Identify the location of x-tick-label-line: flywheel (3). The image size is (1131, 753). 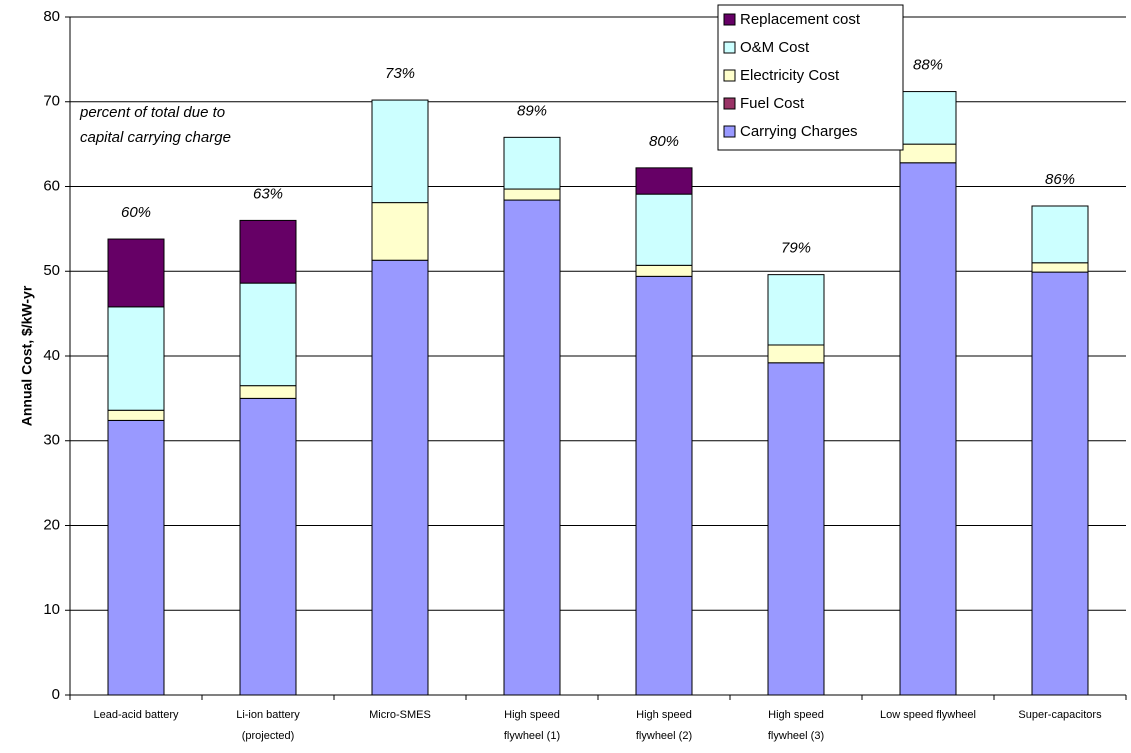
(796, 736).